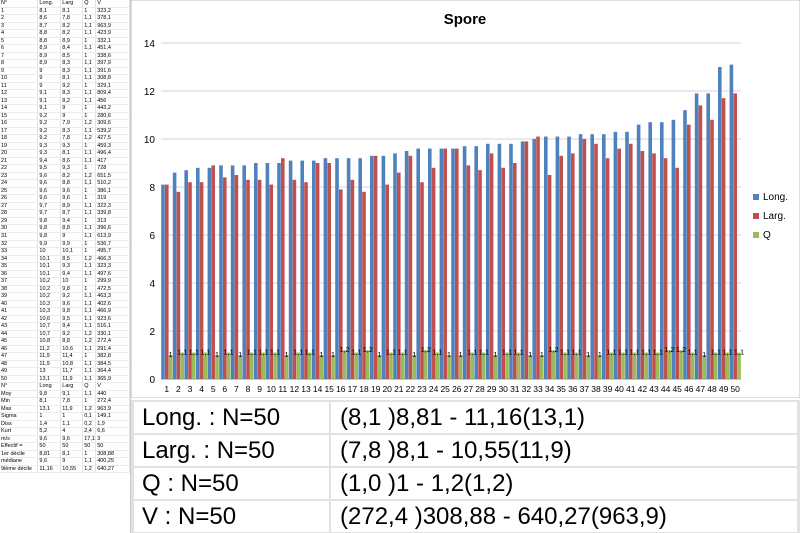 The height and width of the screenshot is (533, 800). What do you see at coordinates (19, 296) in the screenshot?
I see `table-cell: 39` at bounding box center [19, 296].